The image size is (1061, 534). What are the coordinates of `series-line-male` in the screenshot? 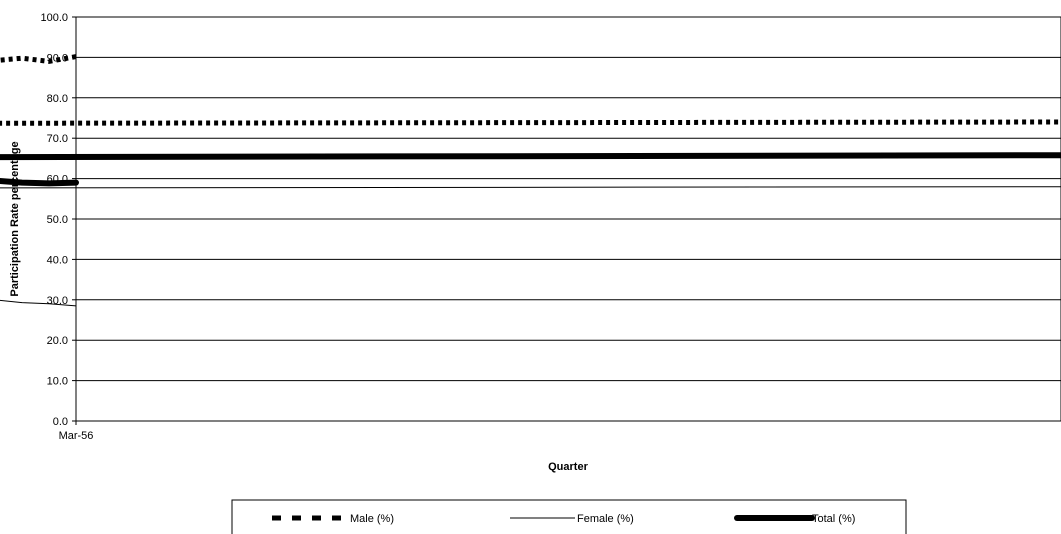 It's located at (530, 90).